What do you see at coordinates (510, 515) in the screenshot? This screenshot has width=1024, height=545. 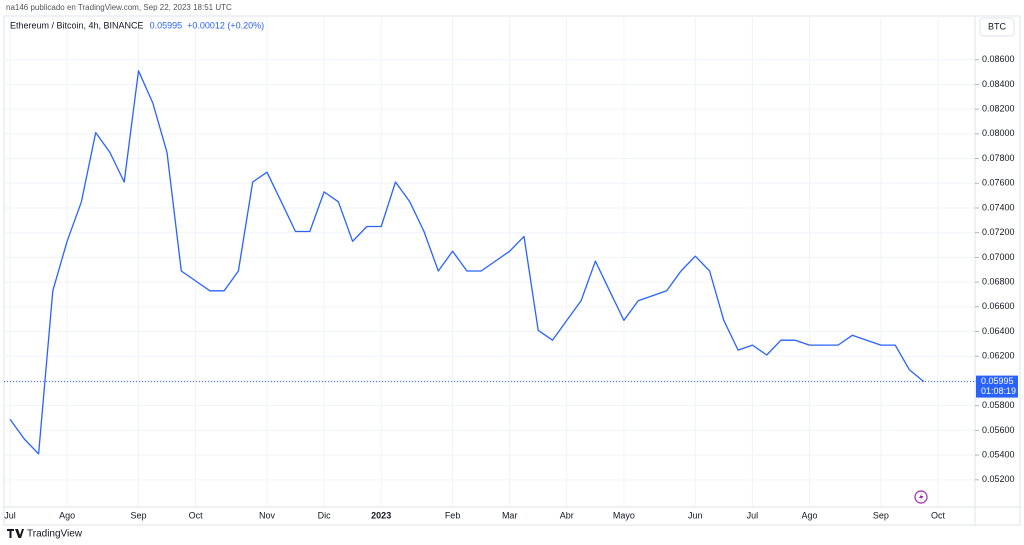 I see `x-tick-label: Mar` at bounding box center [510, 515].